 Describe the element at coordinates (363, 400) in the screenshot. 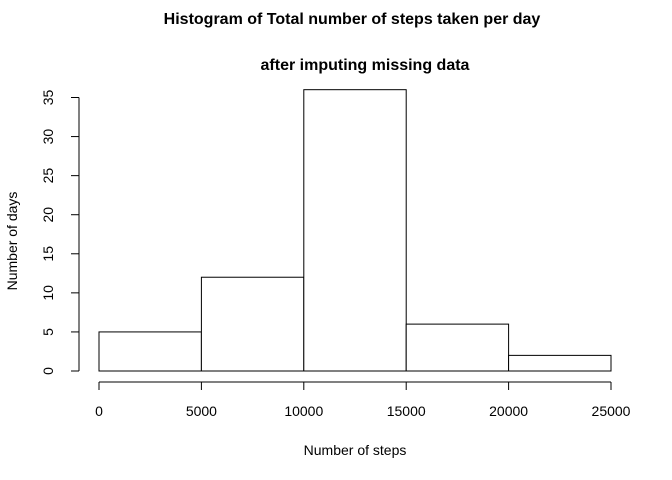

I see `x-axis: 0 5000 10000 15000 20000 25000` at that location.